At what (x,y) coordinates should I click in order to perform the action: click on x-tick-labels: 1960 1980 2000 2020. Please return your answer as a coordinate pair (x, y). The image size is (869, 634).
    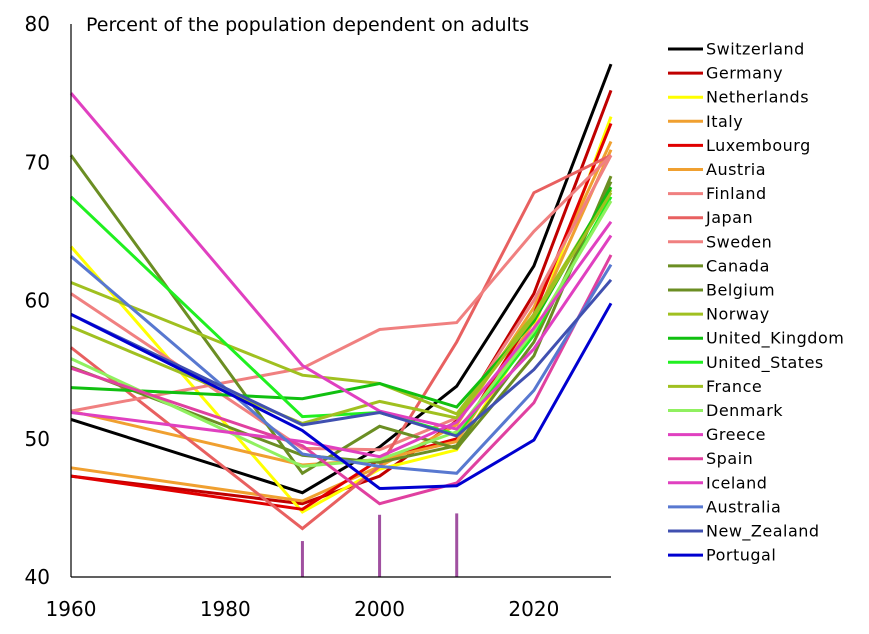
    Looking at the image, I should click on (303, 609).